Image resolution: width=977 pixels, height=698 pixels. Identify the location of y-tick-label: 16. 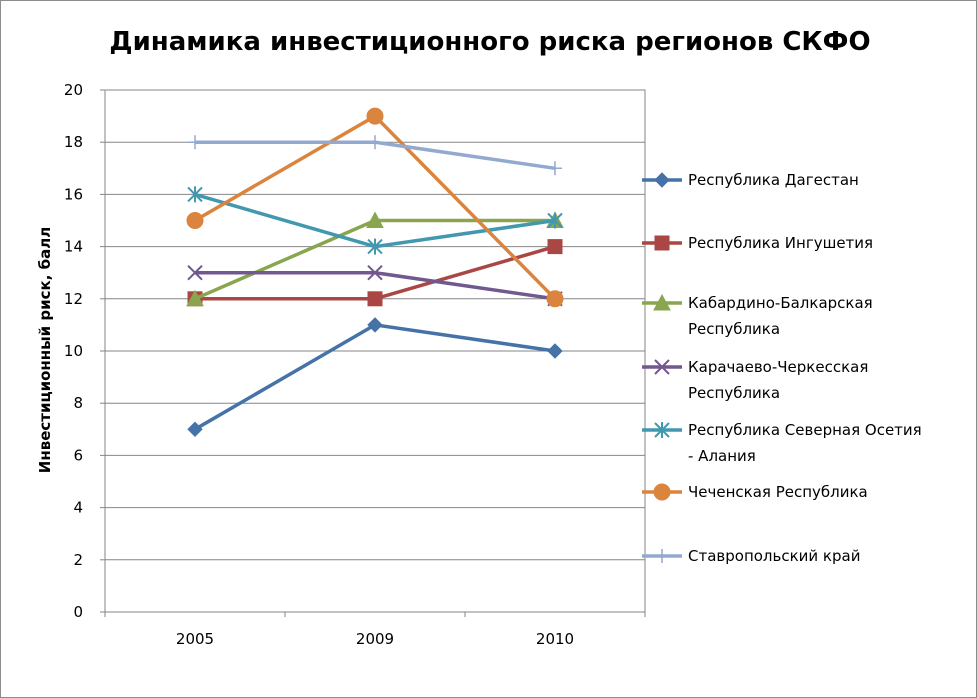
(73, 194).